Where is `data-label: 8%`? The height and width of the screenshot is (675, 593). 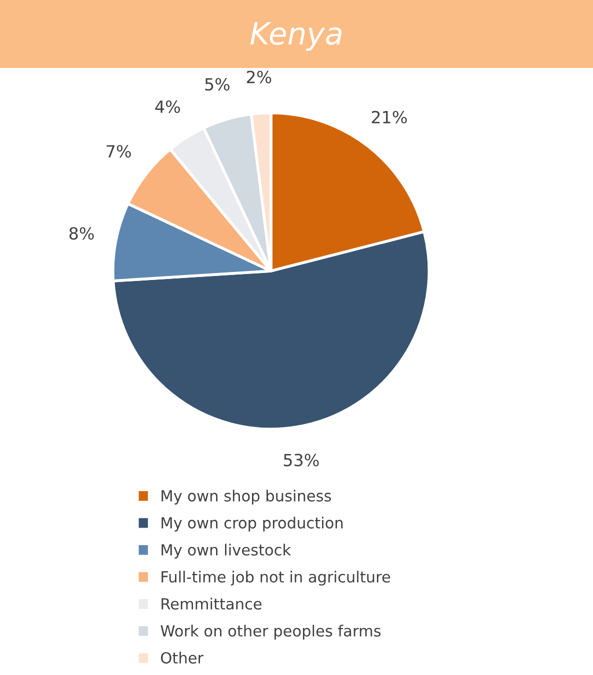 data-label: 8% is located at coordinates (81, 233).